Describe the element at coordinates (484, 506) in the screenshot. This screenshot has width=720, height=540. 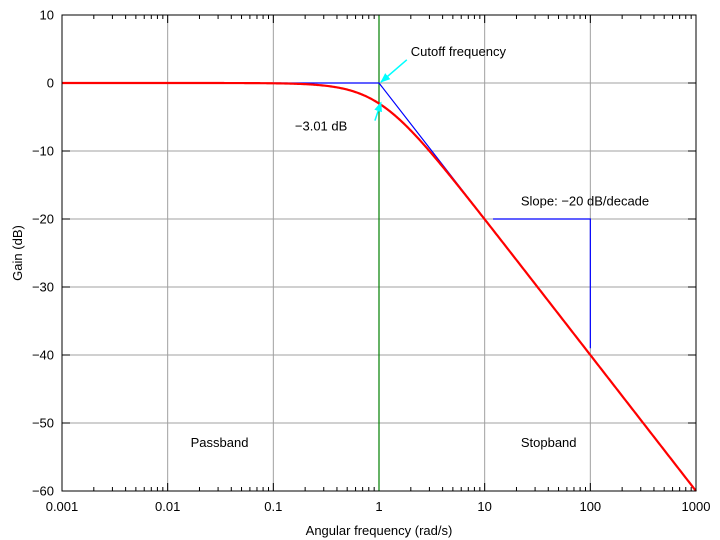
I see `x-tick-label: 10` at that location.